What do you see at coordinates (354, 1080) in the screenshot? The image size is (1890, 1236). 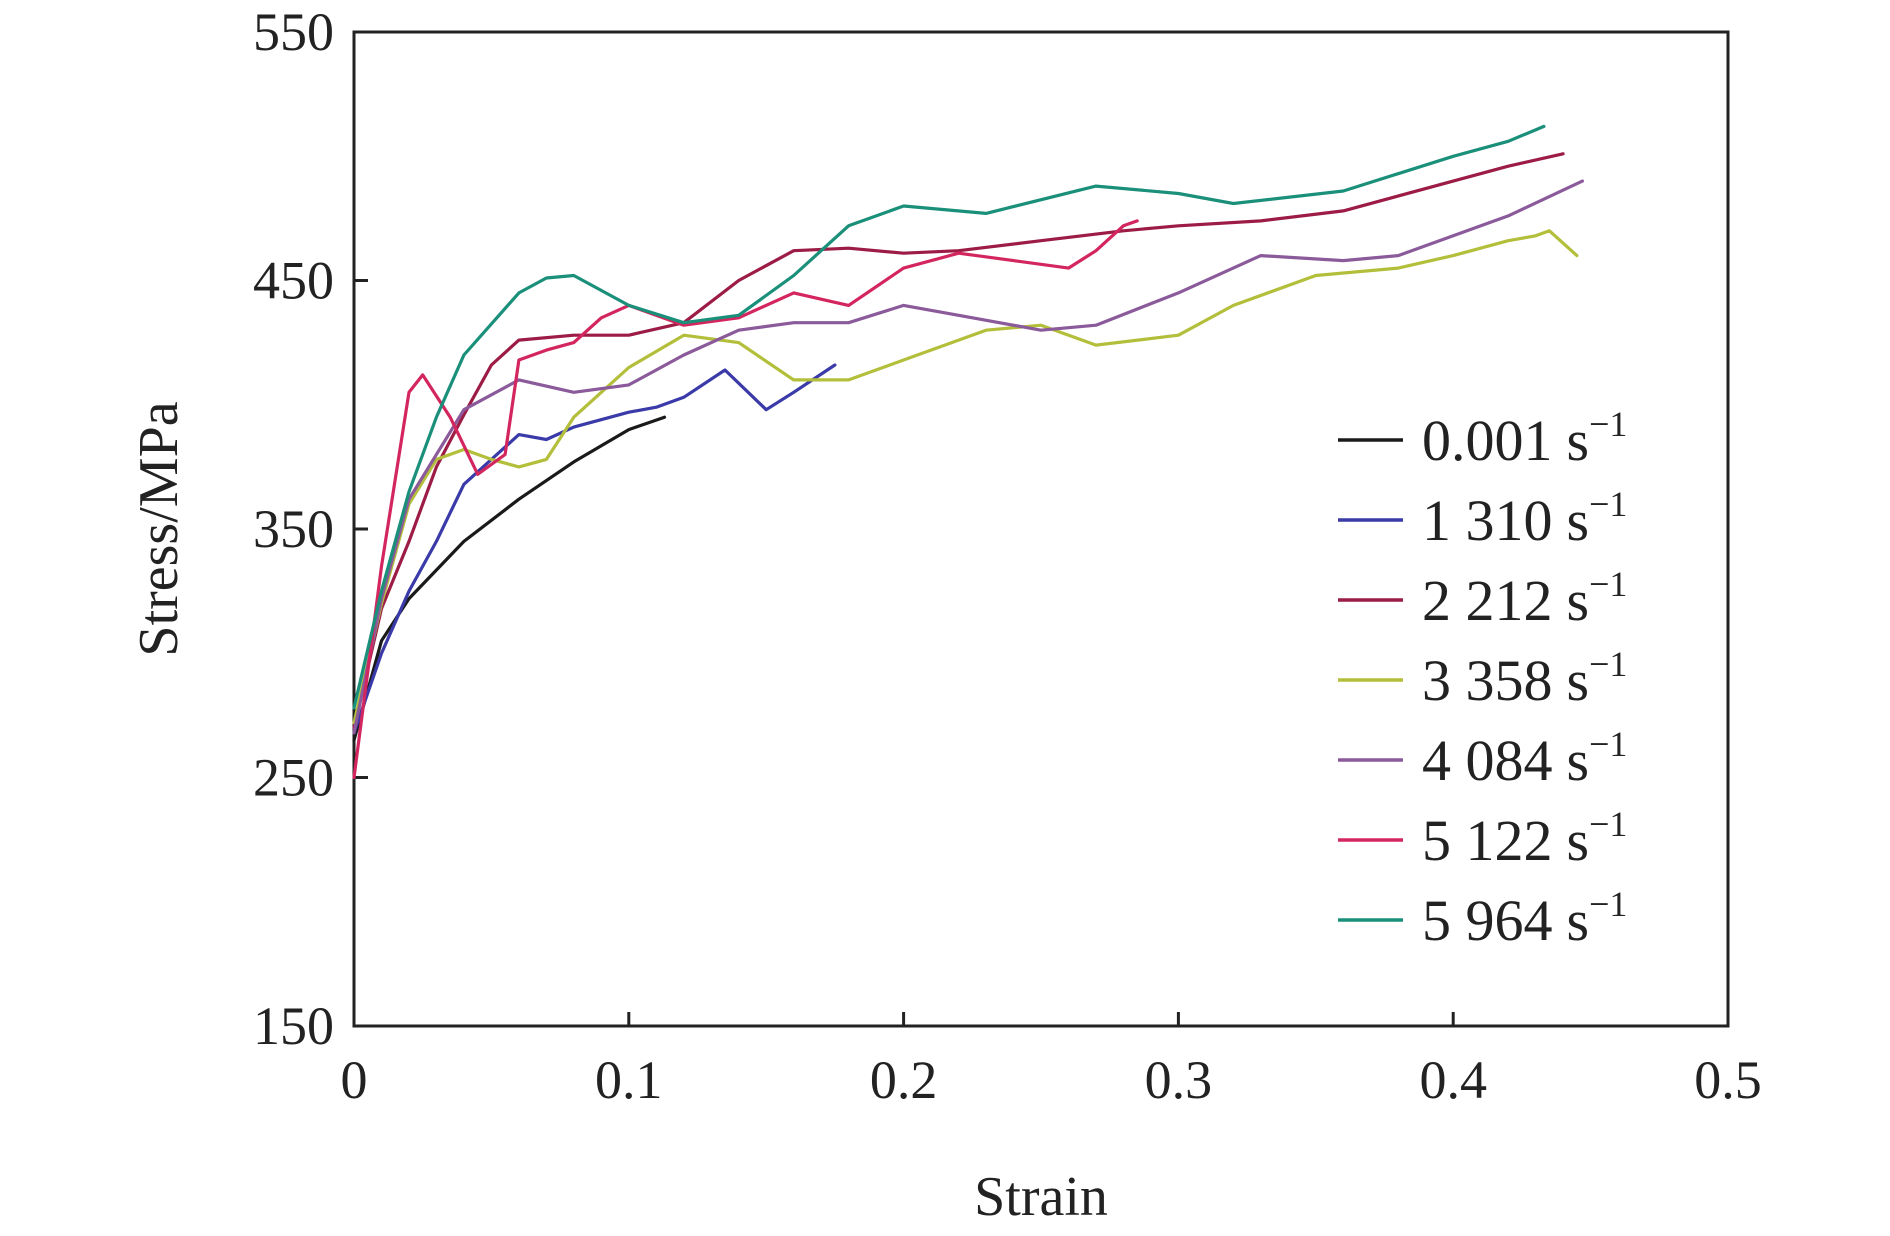 I see `x-tick-label: 0` at bounding box center [354, 1080].